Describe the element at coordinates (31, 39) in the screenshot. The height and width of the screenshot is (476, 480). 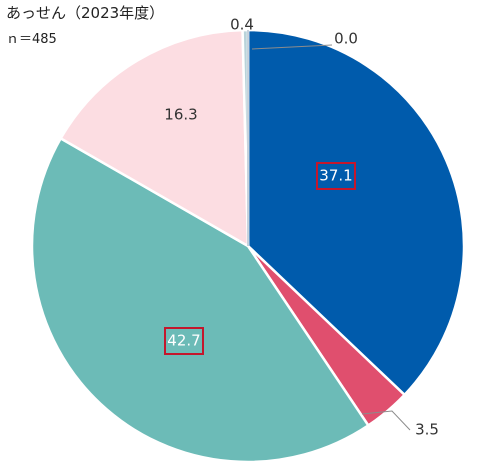
I see `sample-size-label: ｎ＝485` at that location.